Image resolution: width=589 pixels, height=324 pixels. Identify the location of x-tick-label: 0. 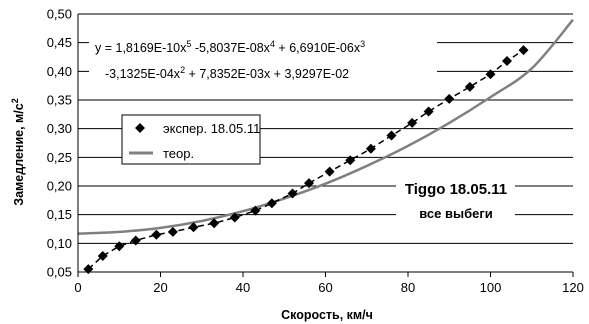
(77, 287).